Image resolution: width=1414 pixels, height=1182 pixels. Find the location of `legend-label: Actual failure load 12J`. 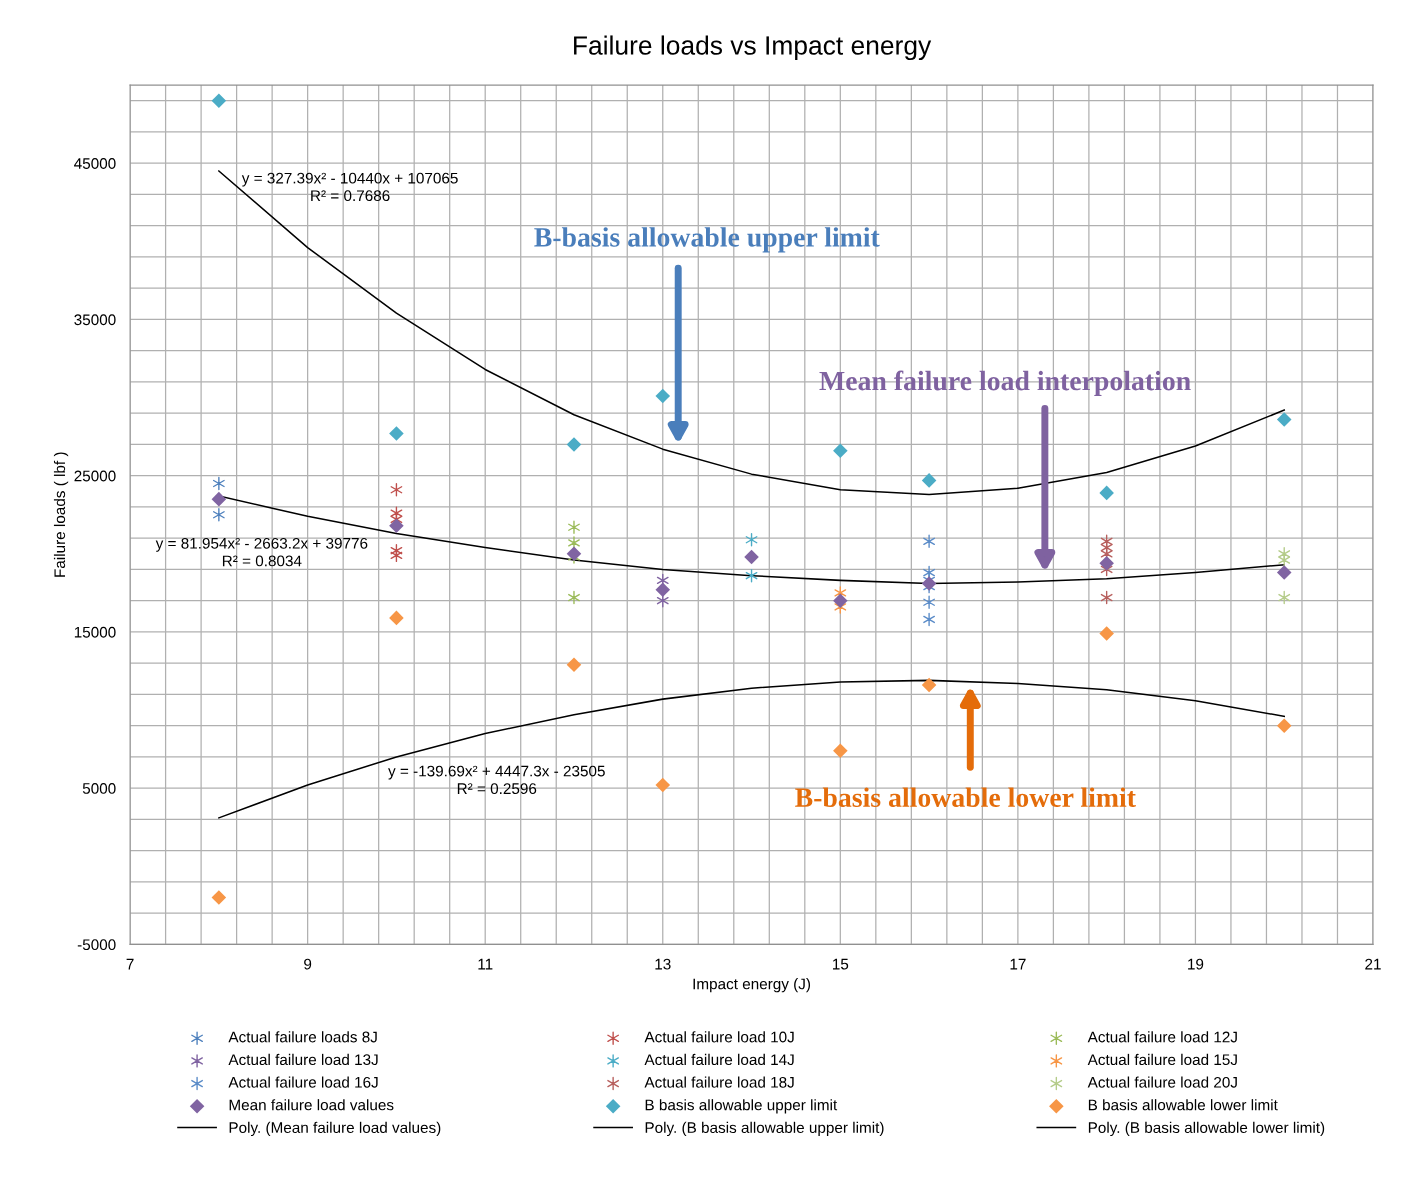

legend-label: Actual failure load 12J is located at coordinates (1162, 1037).